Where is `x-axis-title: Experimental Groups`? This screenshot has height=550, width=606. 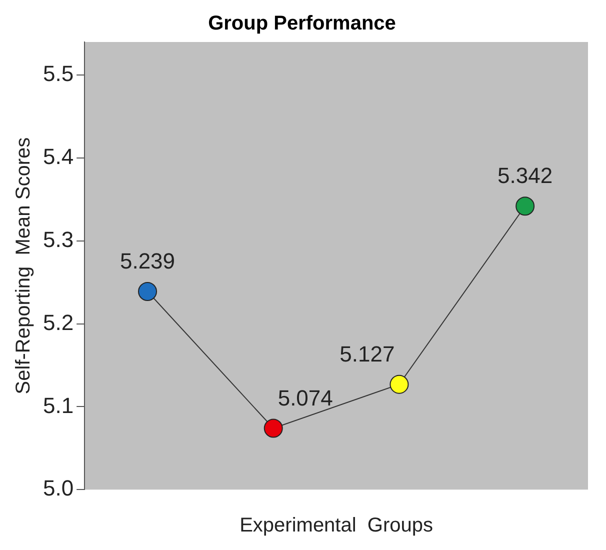 x-axis-title: Experimental Groups is located at coordinates (336, 525).